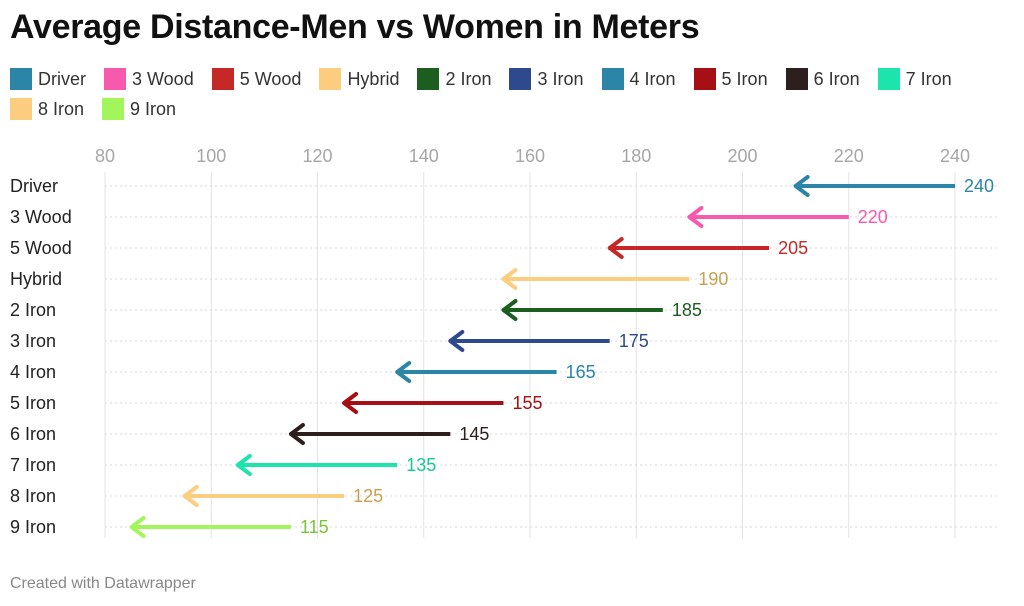 This screenshot has height=606, width=1024. Describe the element at coordinates (793, 248) in the screenshot. I see `value-label: 205` at that location.